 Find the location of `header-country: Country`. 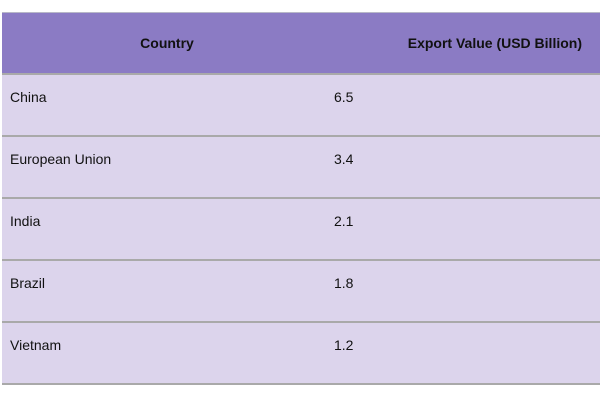

header-country: Country is located at coordinates (163, 43).